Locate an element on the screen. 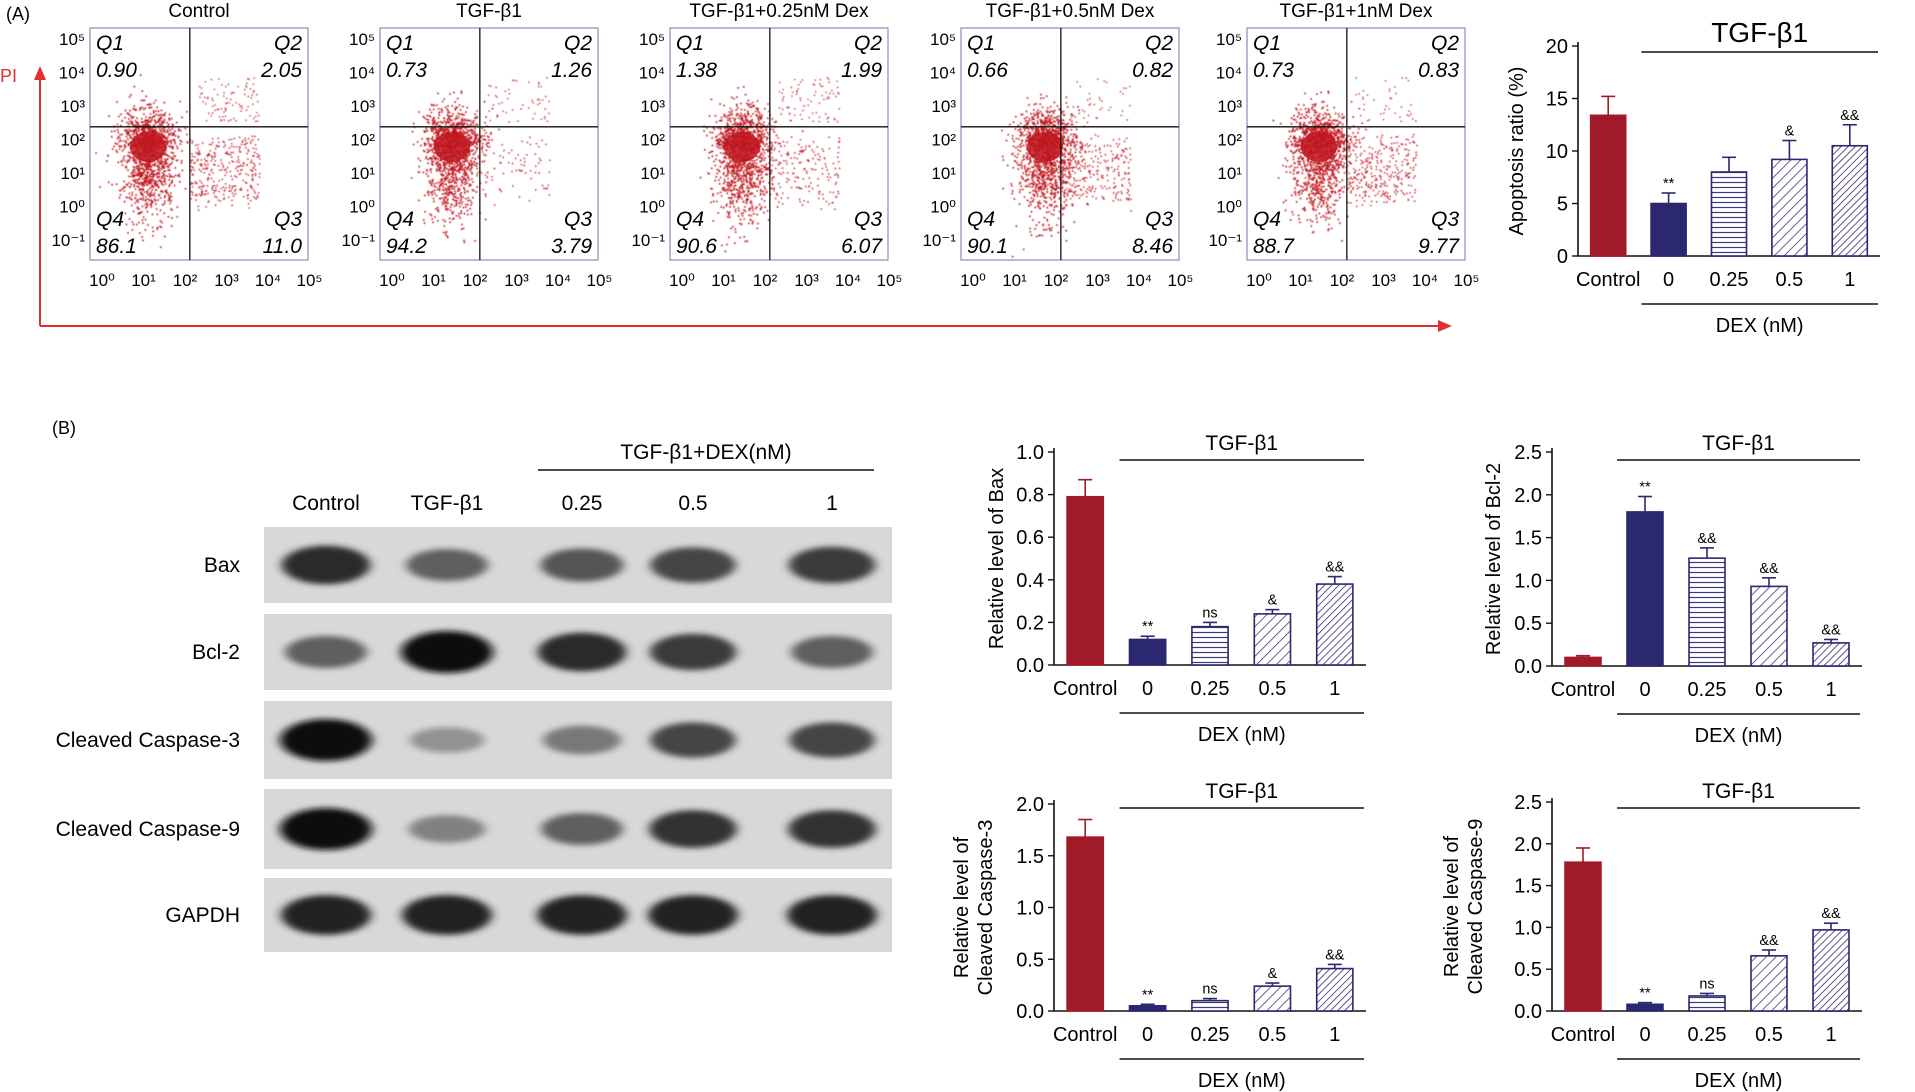  x-tick-label: 0.25 is located at coordinates (1210, 689).